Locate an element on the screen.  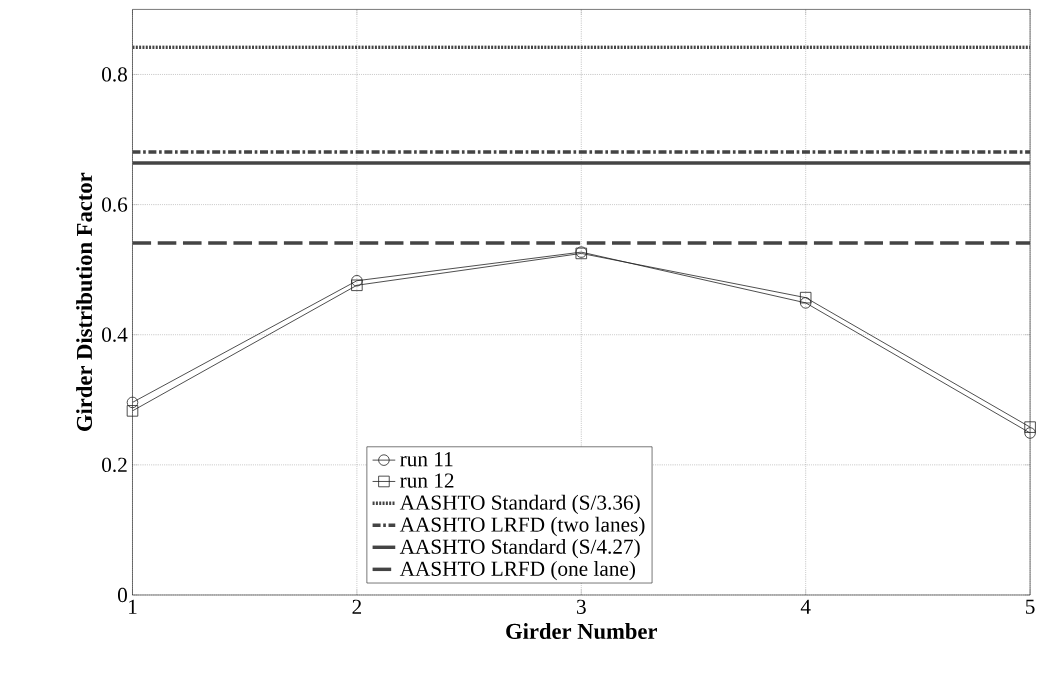
legend-label: run 12 is located at coordinates (427, 480).